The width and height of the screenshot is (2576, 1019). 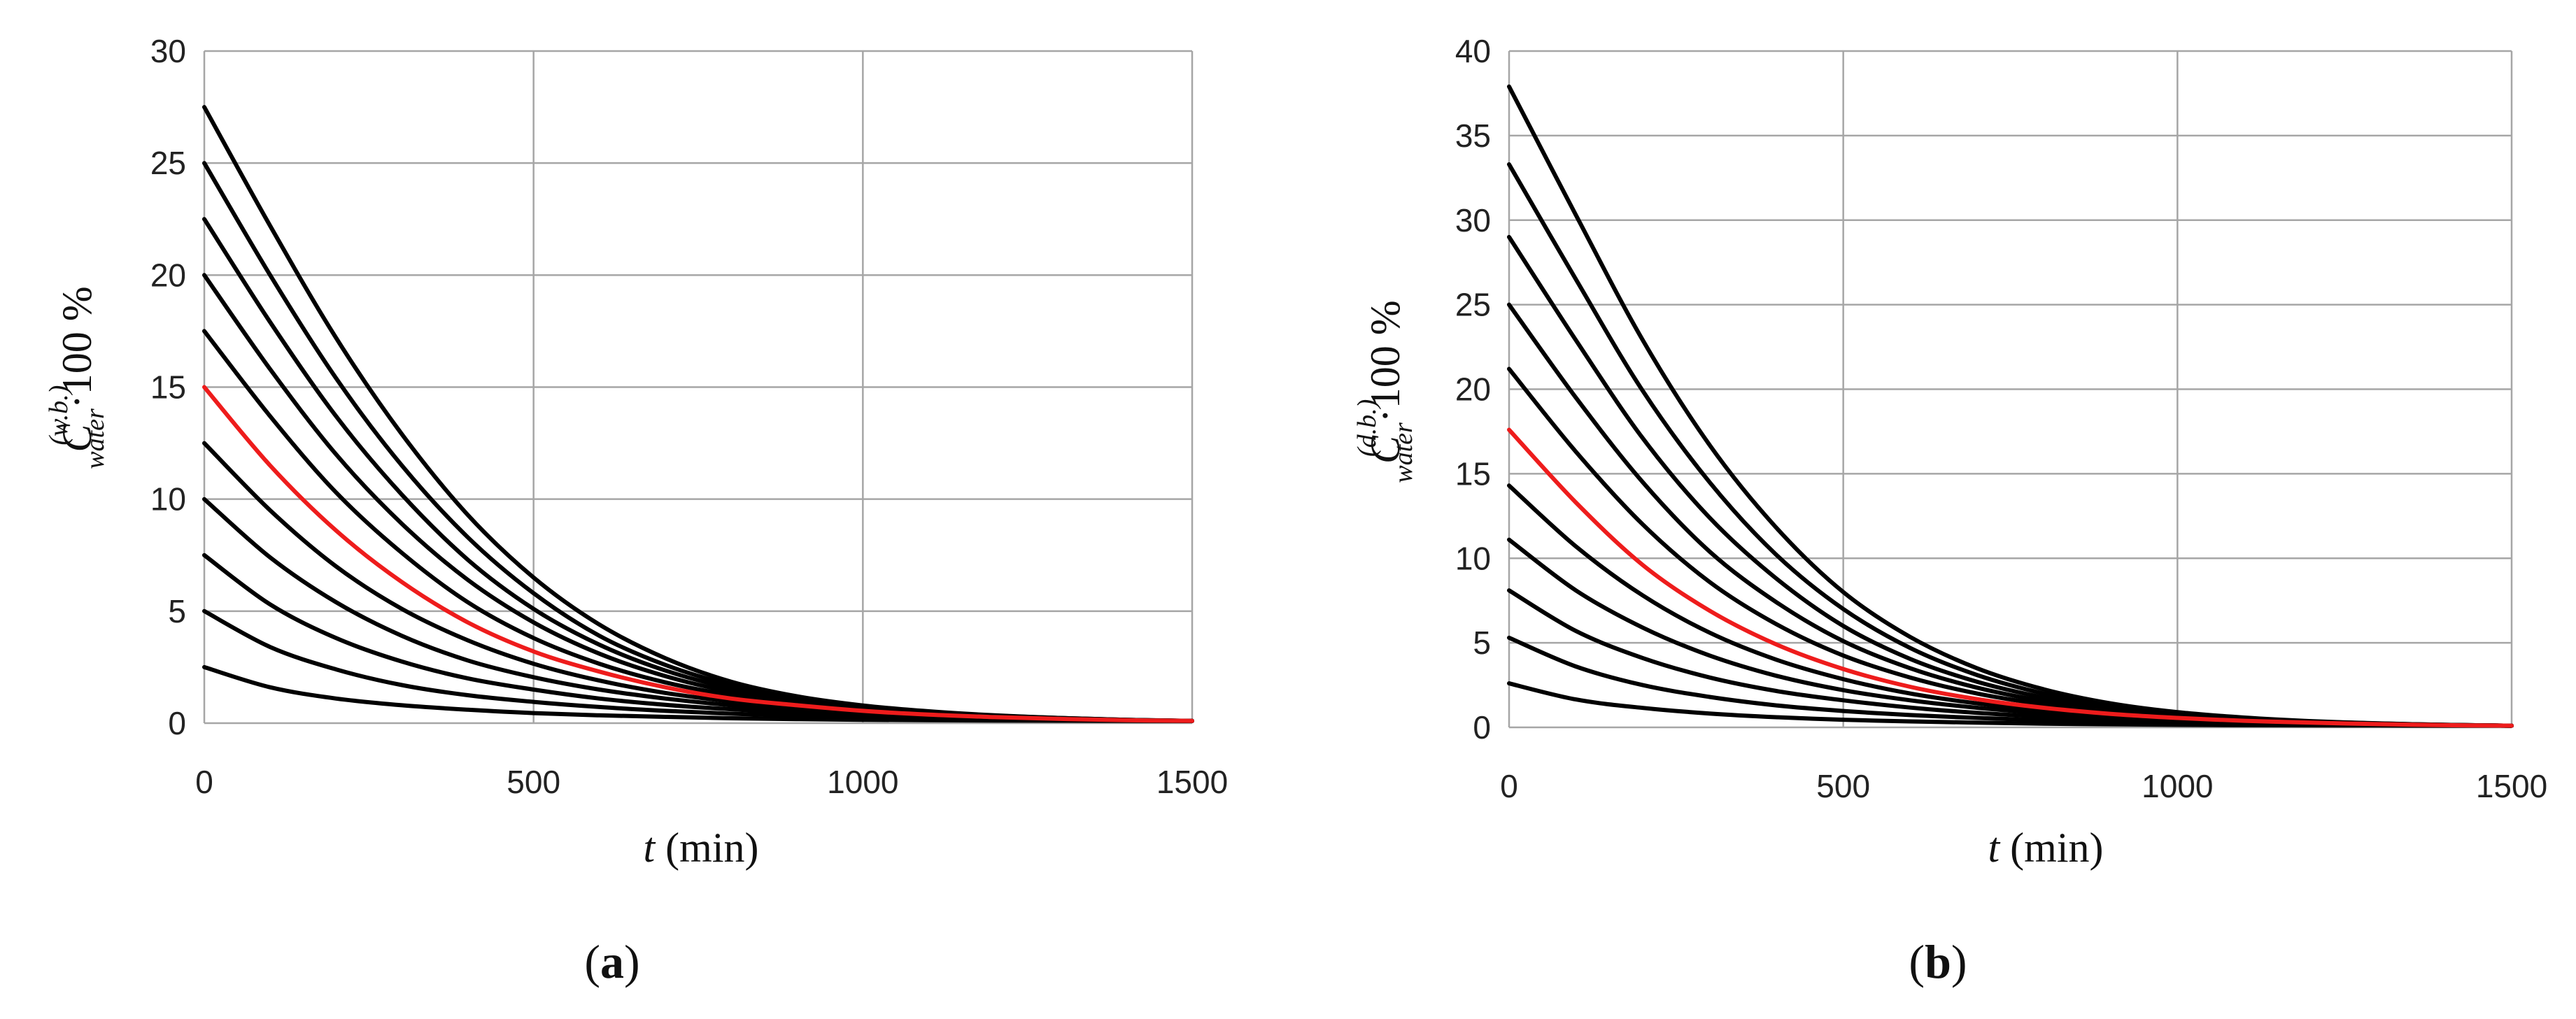 What do you see at coordinates (1385, 391) in the screenshot?
I see `y-axis-label-b: C(d.b.) water·100 %` at bounding box center [1385, 391].